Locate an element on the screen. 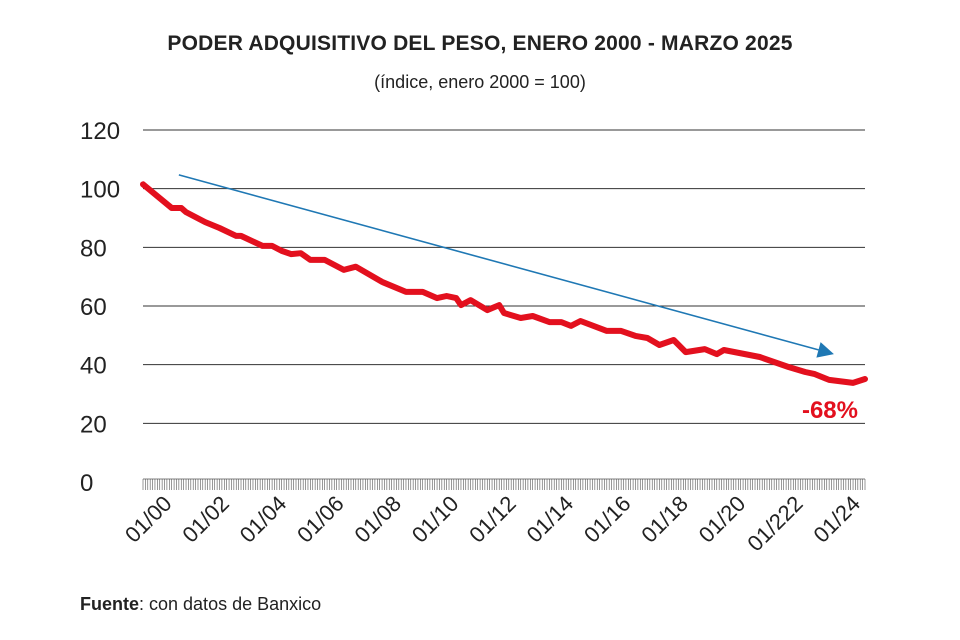 This screenshot has height=640, width=960. y-tick-label: 120 is located at coordinates (100, 131).